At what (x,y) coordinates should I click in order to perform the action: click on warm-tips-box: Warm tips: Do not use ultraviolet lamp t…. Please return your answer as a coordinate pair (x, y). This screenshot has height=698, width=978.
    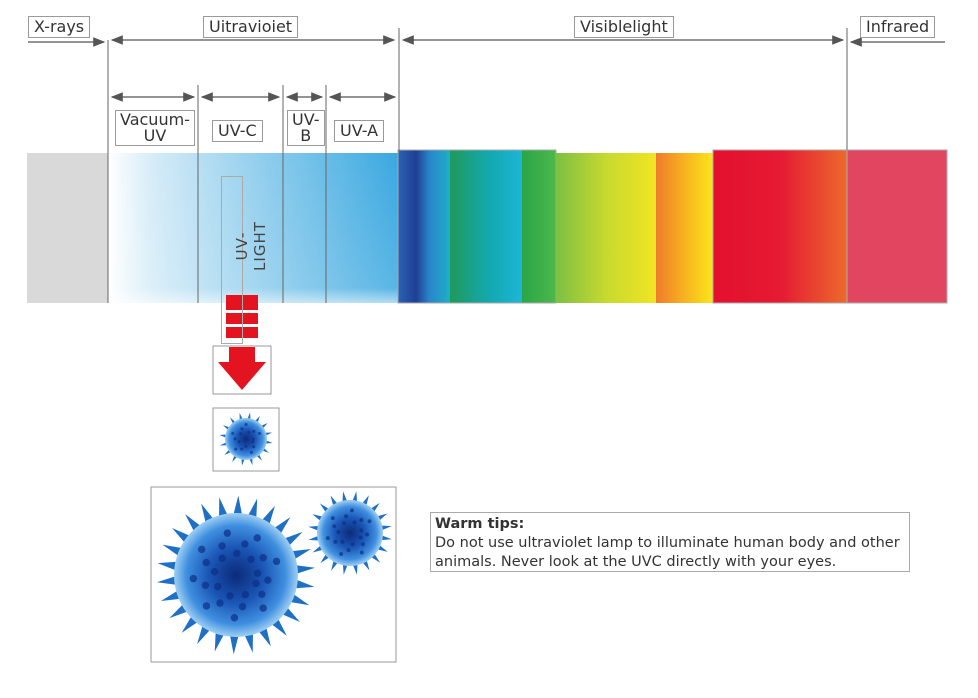
    Looking at the image, I should click on (670, 542).